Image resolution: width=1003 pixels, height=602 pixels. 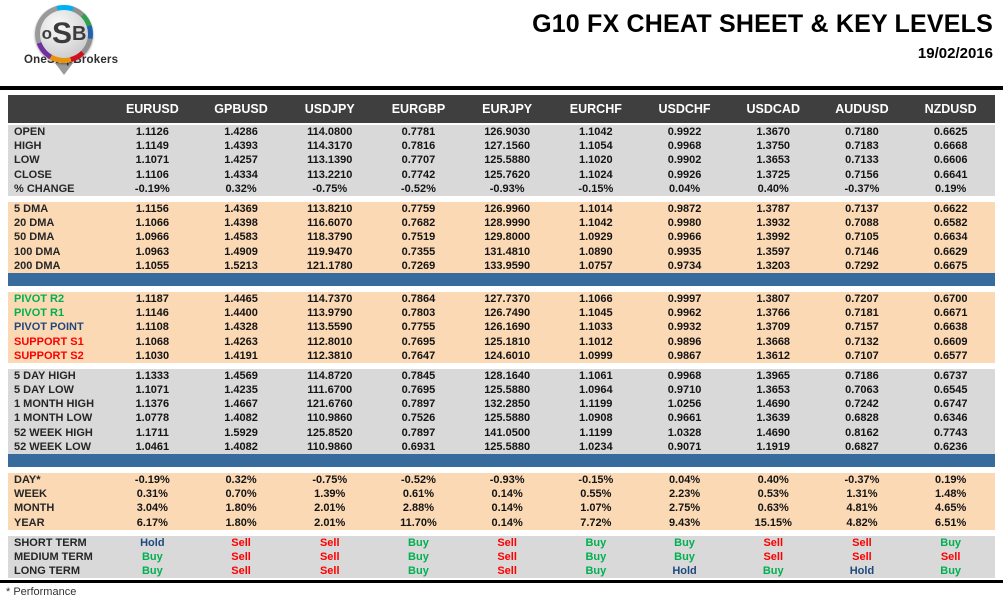 I want to click on cell-eurgbp: 0.7519, so click(x=418, y=237).